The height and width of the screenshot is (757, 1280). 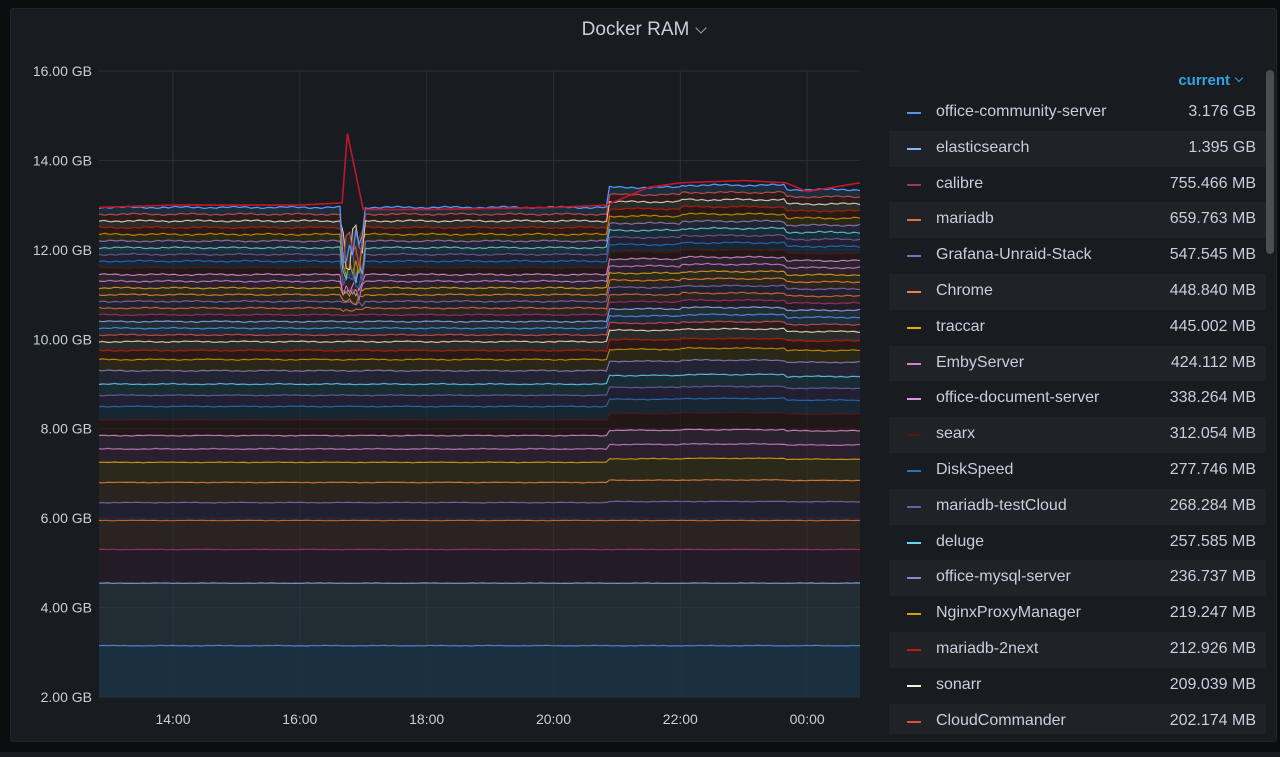 I want to click on legend-item: office-community-server 3.176 GB, so click(x=1077, y=113).